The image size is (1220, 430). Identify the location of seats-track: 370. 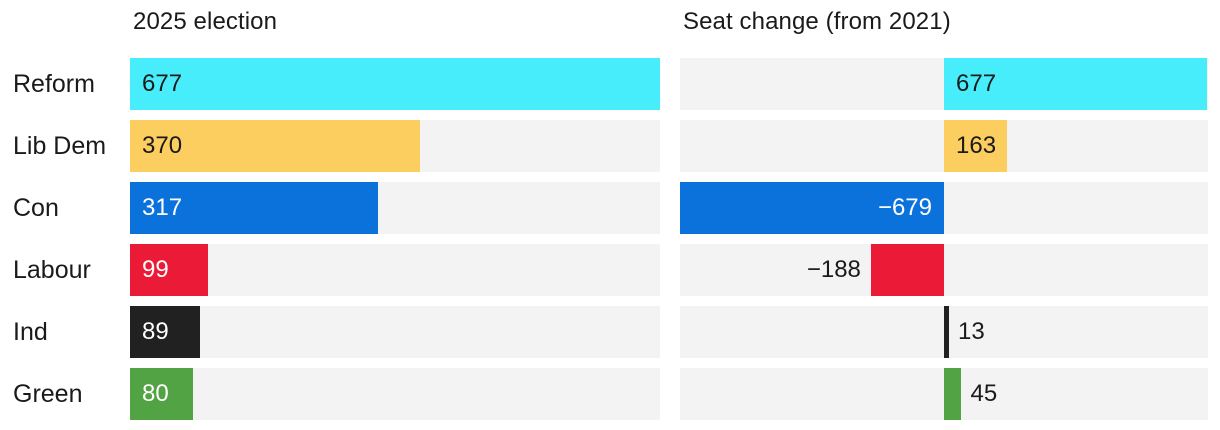
(395, 146).